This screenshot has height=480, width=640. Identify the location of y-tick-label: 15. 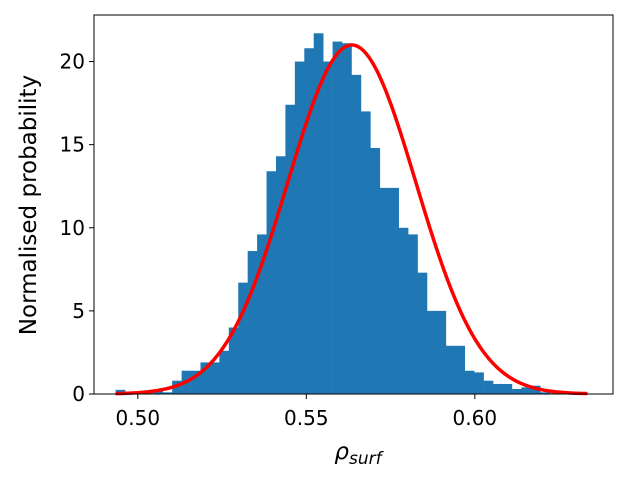
(72, 145).